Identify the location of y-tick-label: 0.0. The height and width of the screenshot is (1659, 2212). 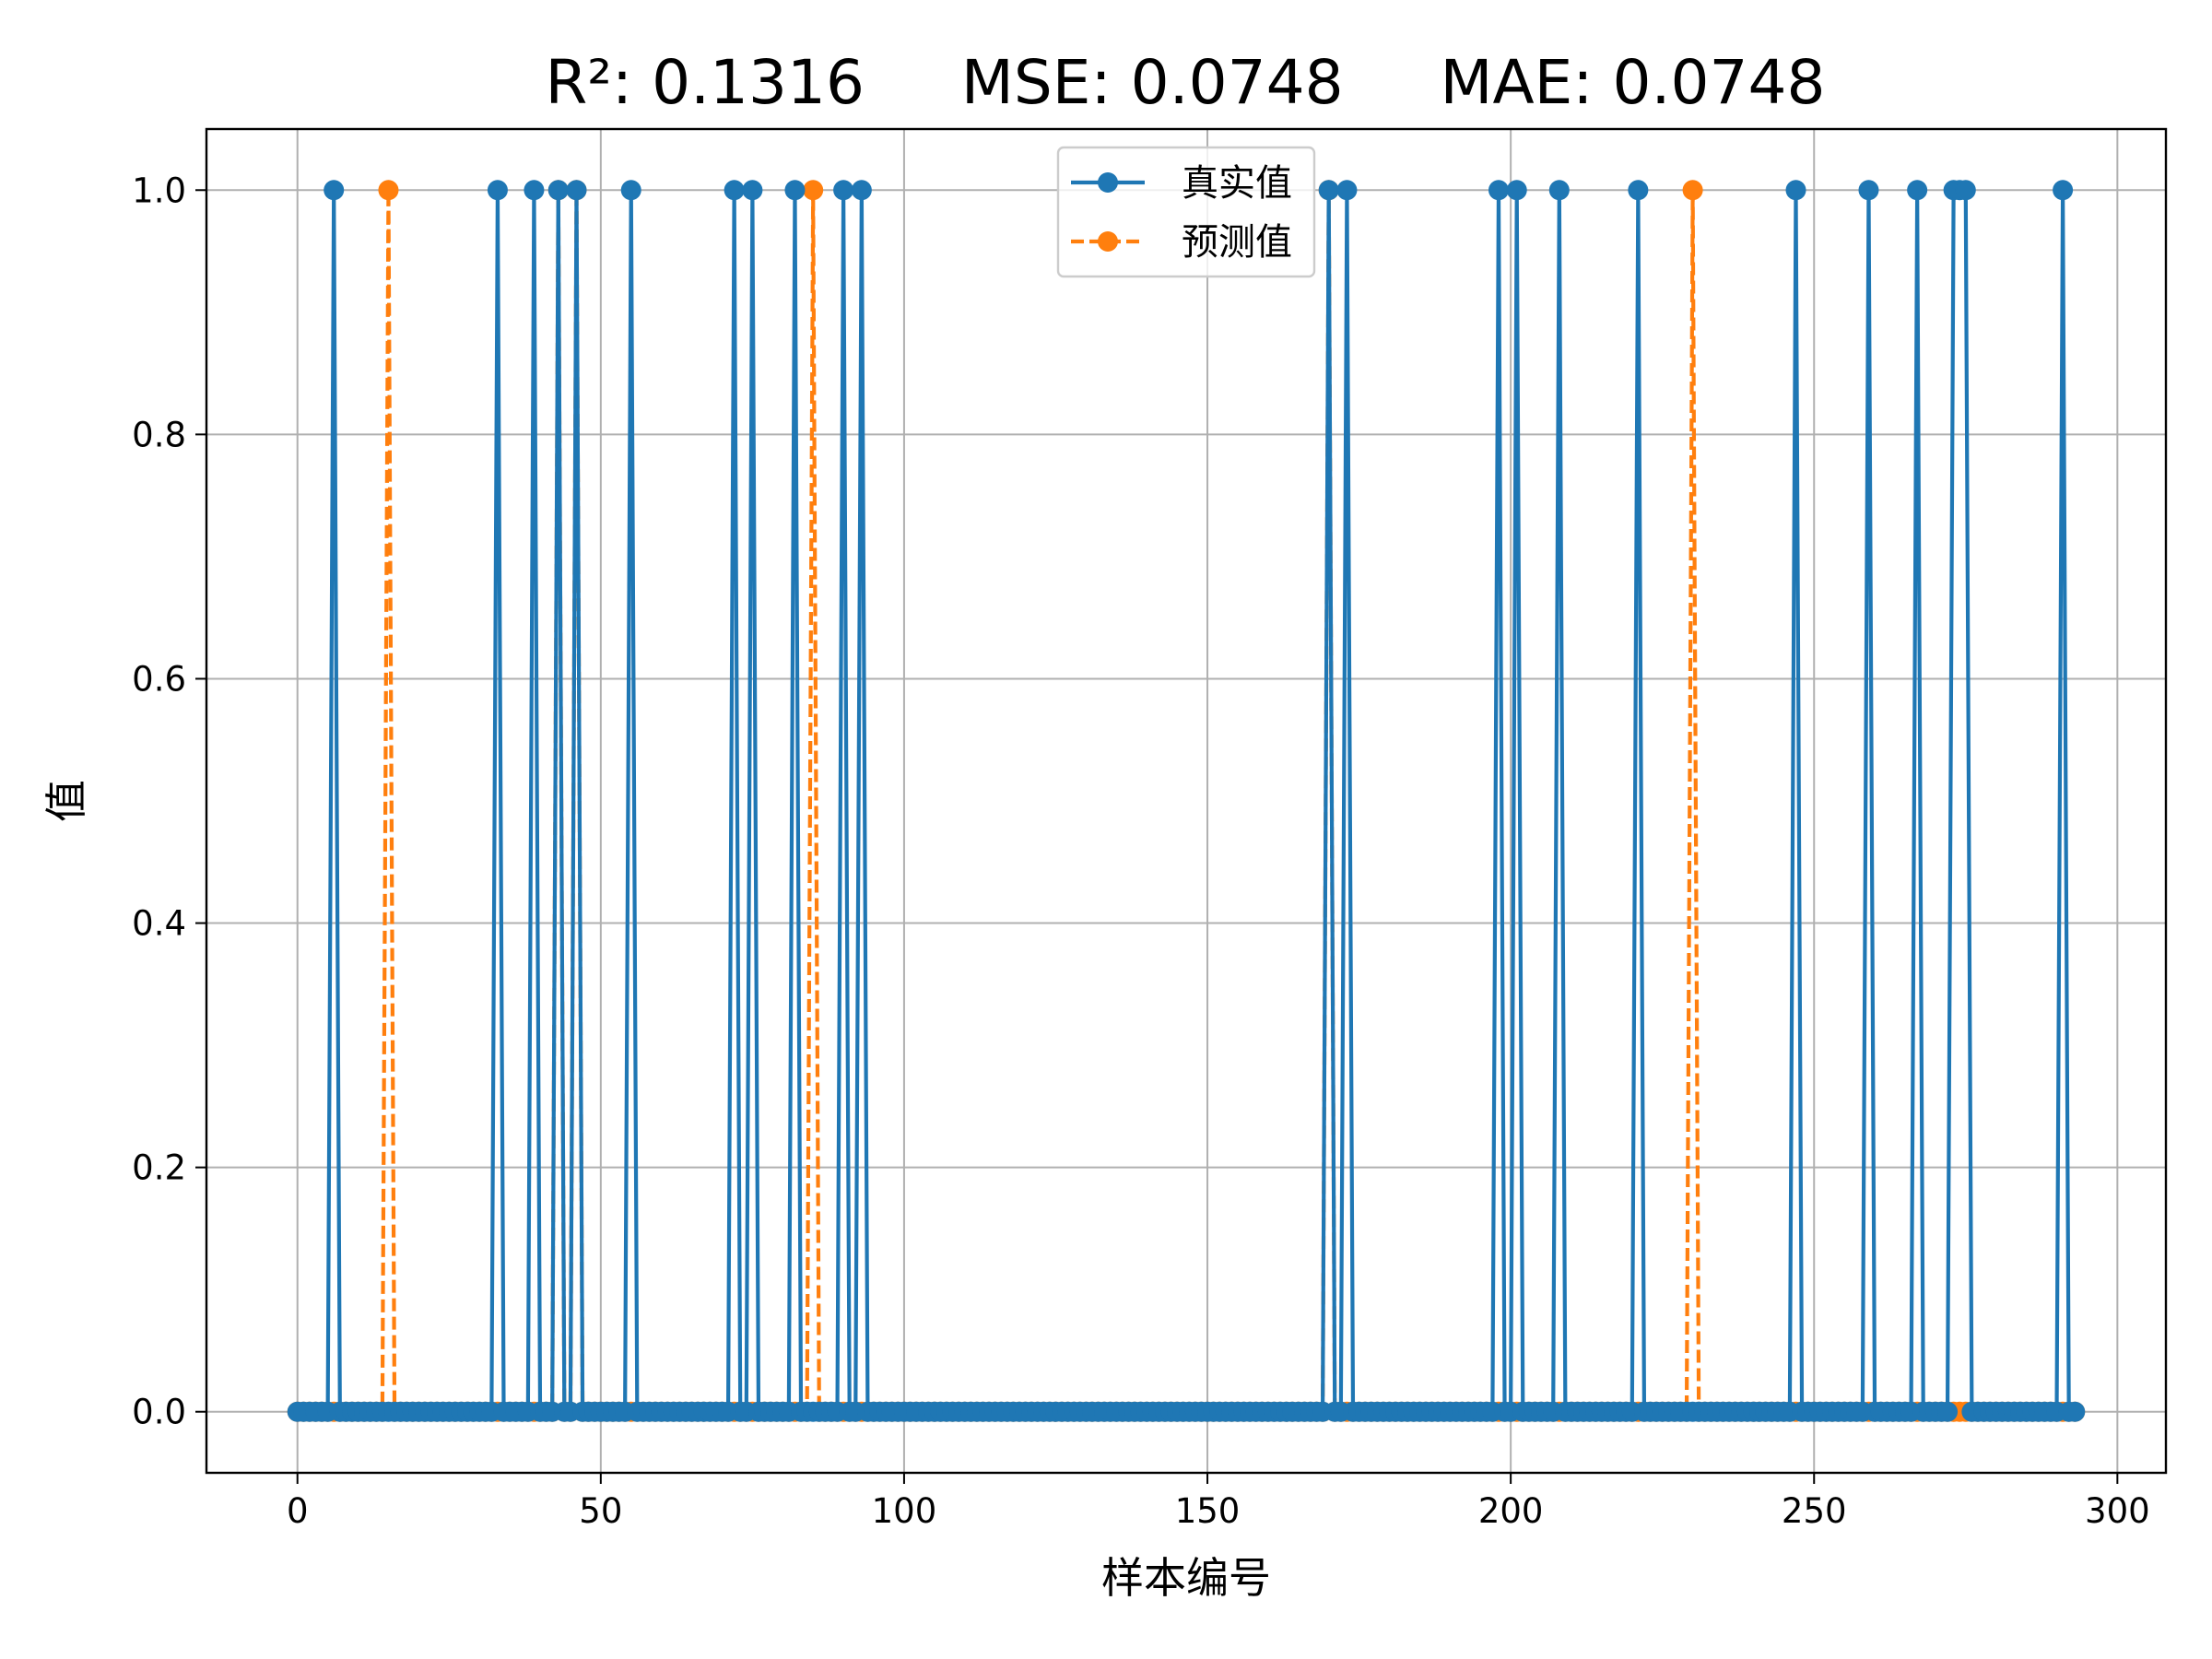
(159, 1412).